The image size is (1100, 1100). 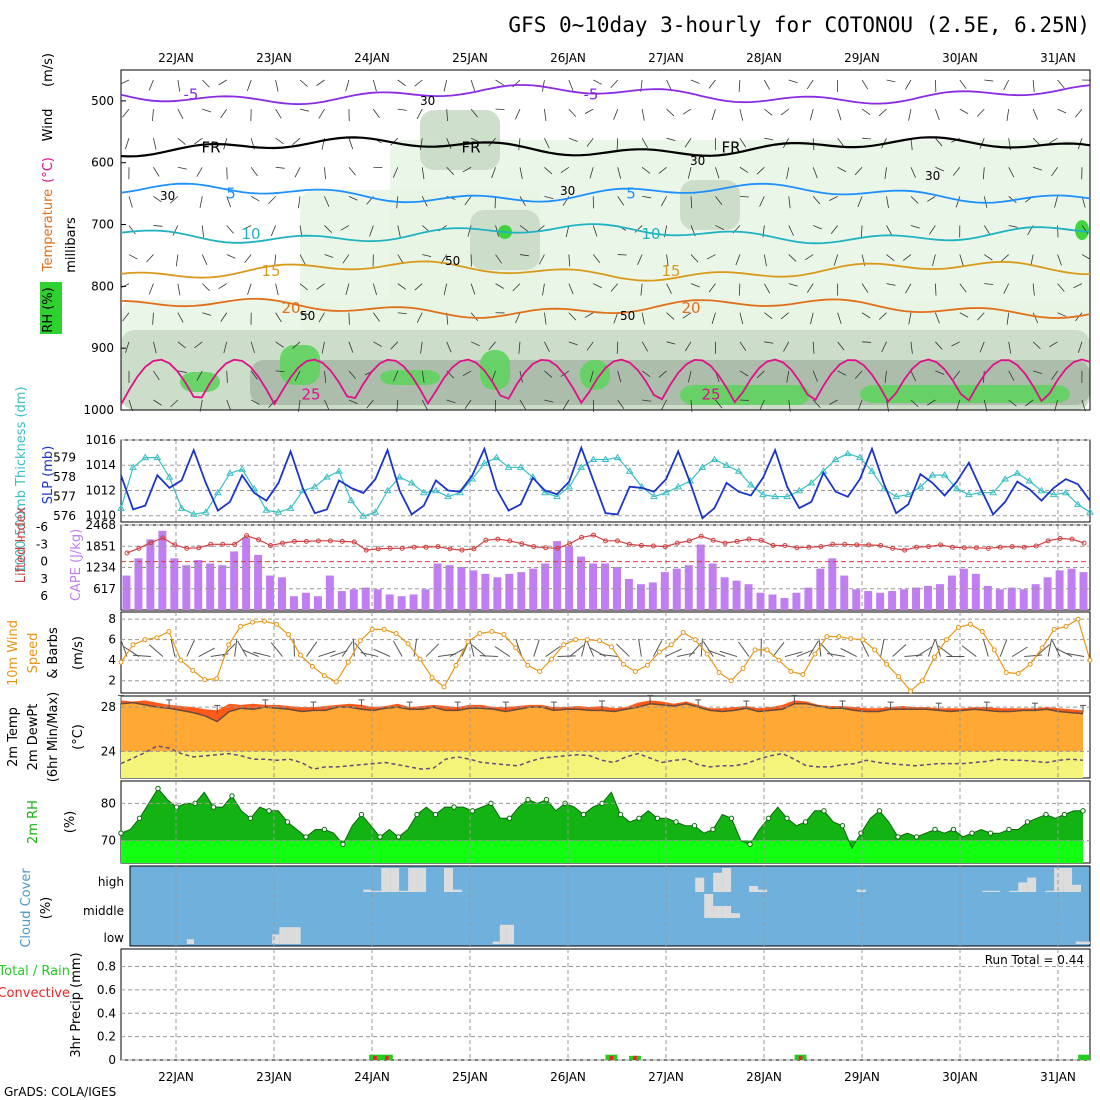 I want to click on isotherm-label: 5, so click(x=231, y=194).